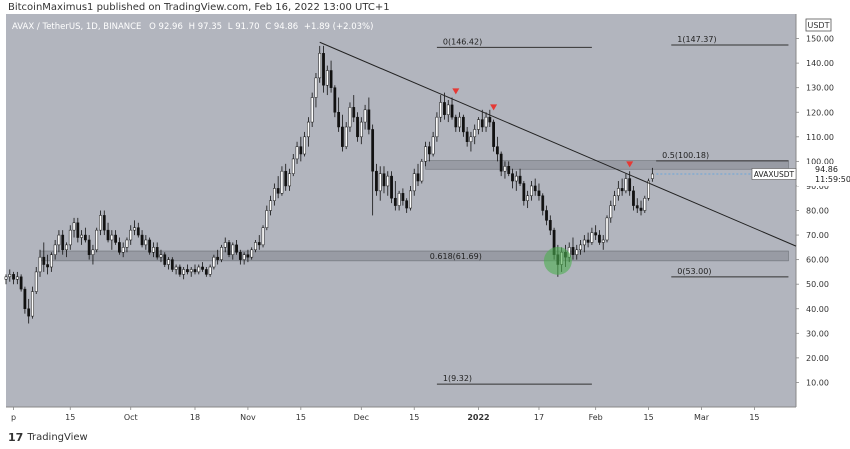  Describe the element at coordinates (820, 161) in the screenshot. I see `y-tick-label-9: 100.00` at that location.